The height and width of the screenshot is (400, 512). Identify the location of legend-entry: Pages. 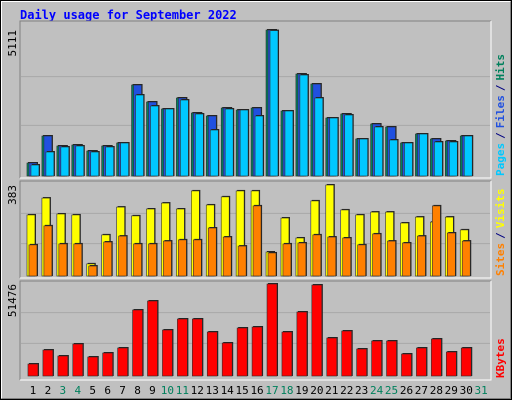
(500, 159).